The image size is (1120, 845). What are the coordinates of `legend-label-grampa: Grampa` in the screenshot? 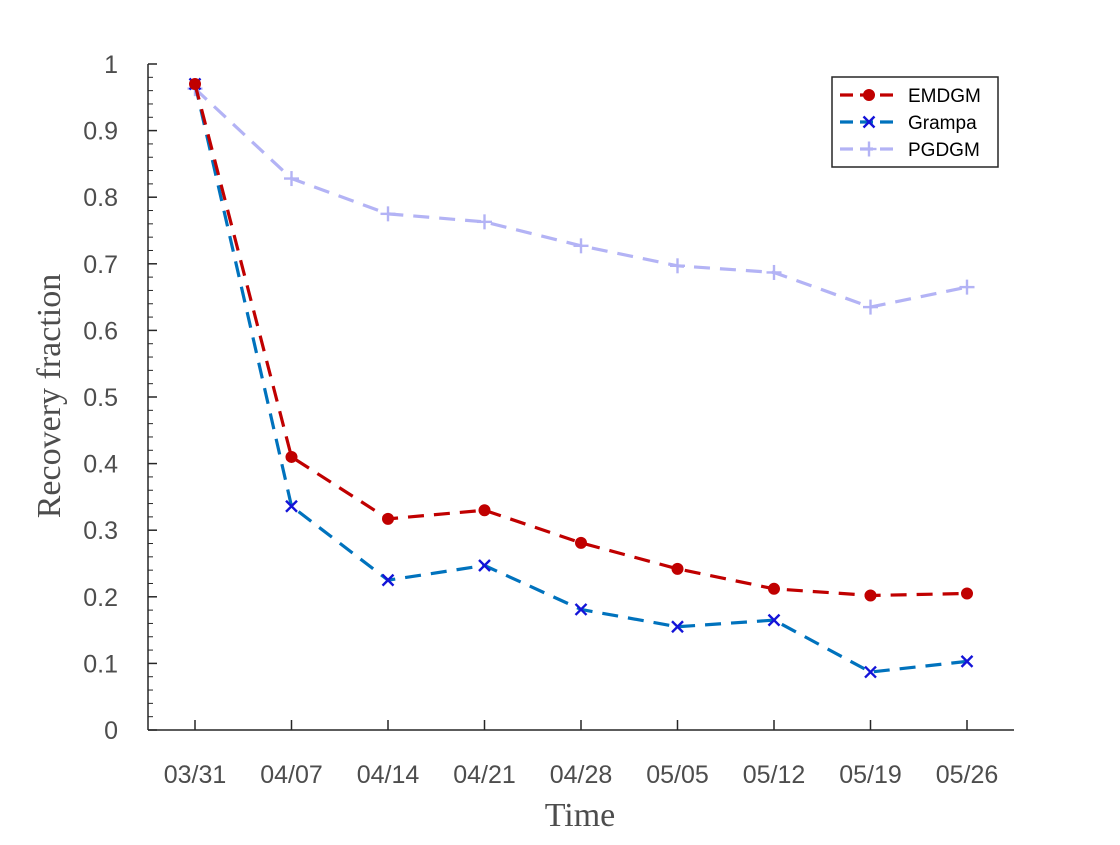 It's located at (942, 123).